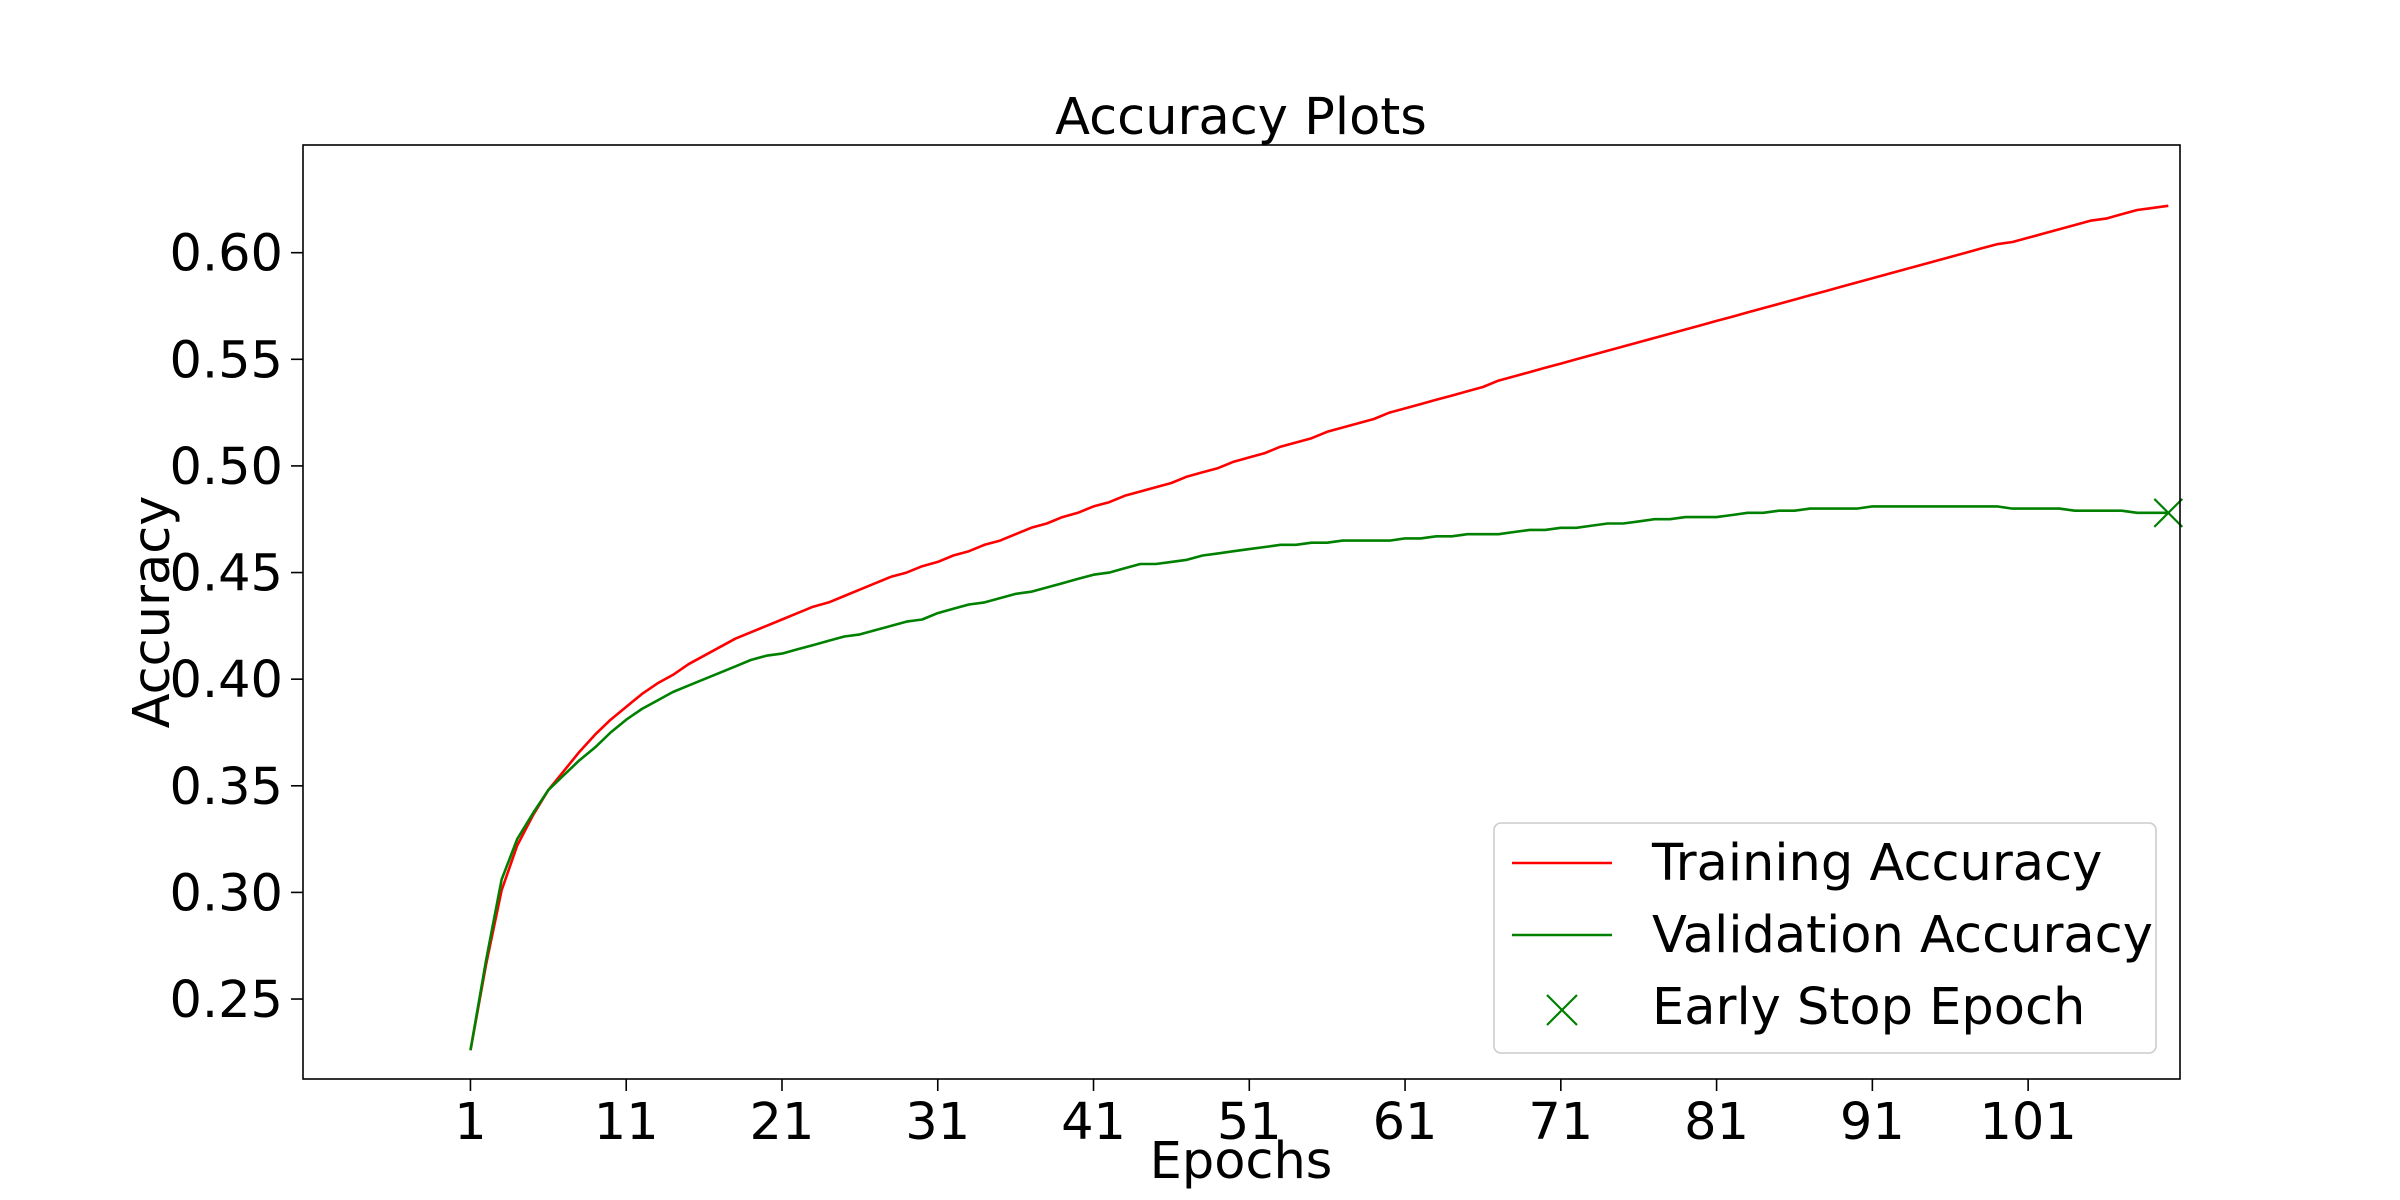 The width and height of the screenshot is (2400, 1200). I want to click on x-tick-label: 81, so click(1716, 1122).